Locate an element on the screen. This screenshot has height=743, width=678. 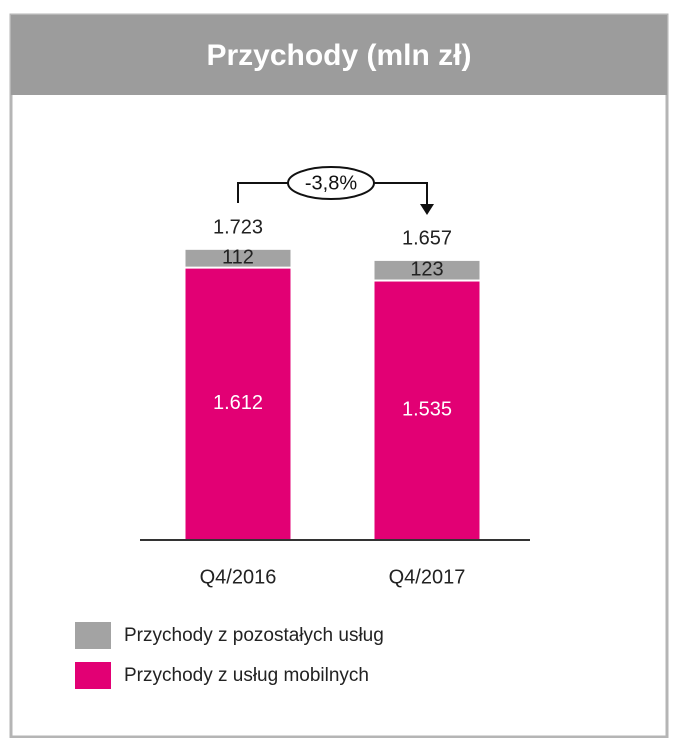
legend-label: Przychody z pozostałych usług is located at coordinates (254, 635).